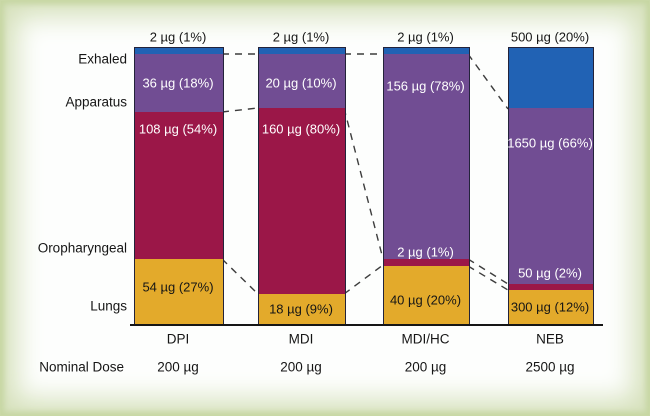  What do you see at coordinates (425, 252) in the screenshot?
I see `label-mdi-hc-oropharyngeal: 2 µg (1%)` at bounding box center [425, 252].